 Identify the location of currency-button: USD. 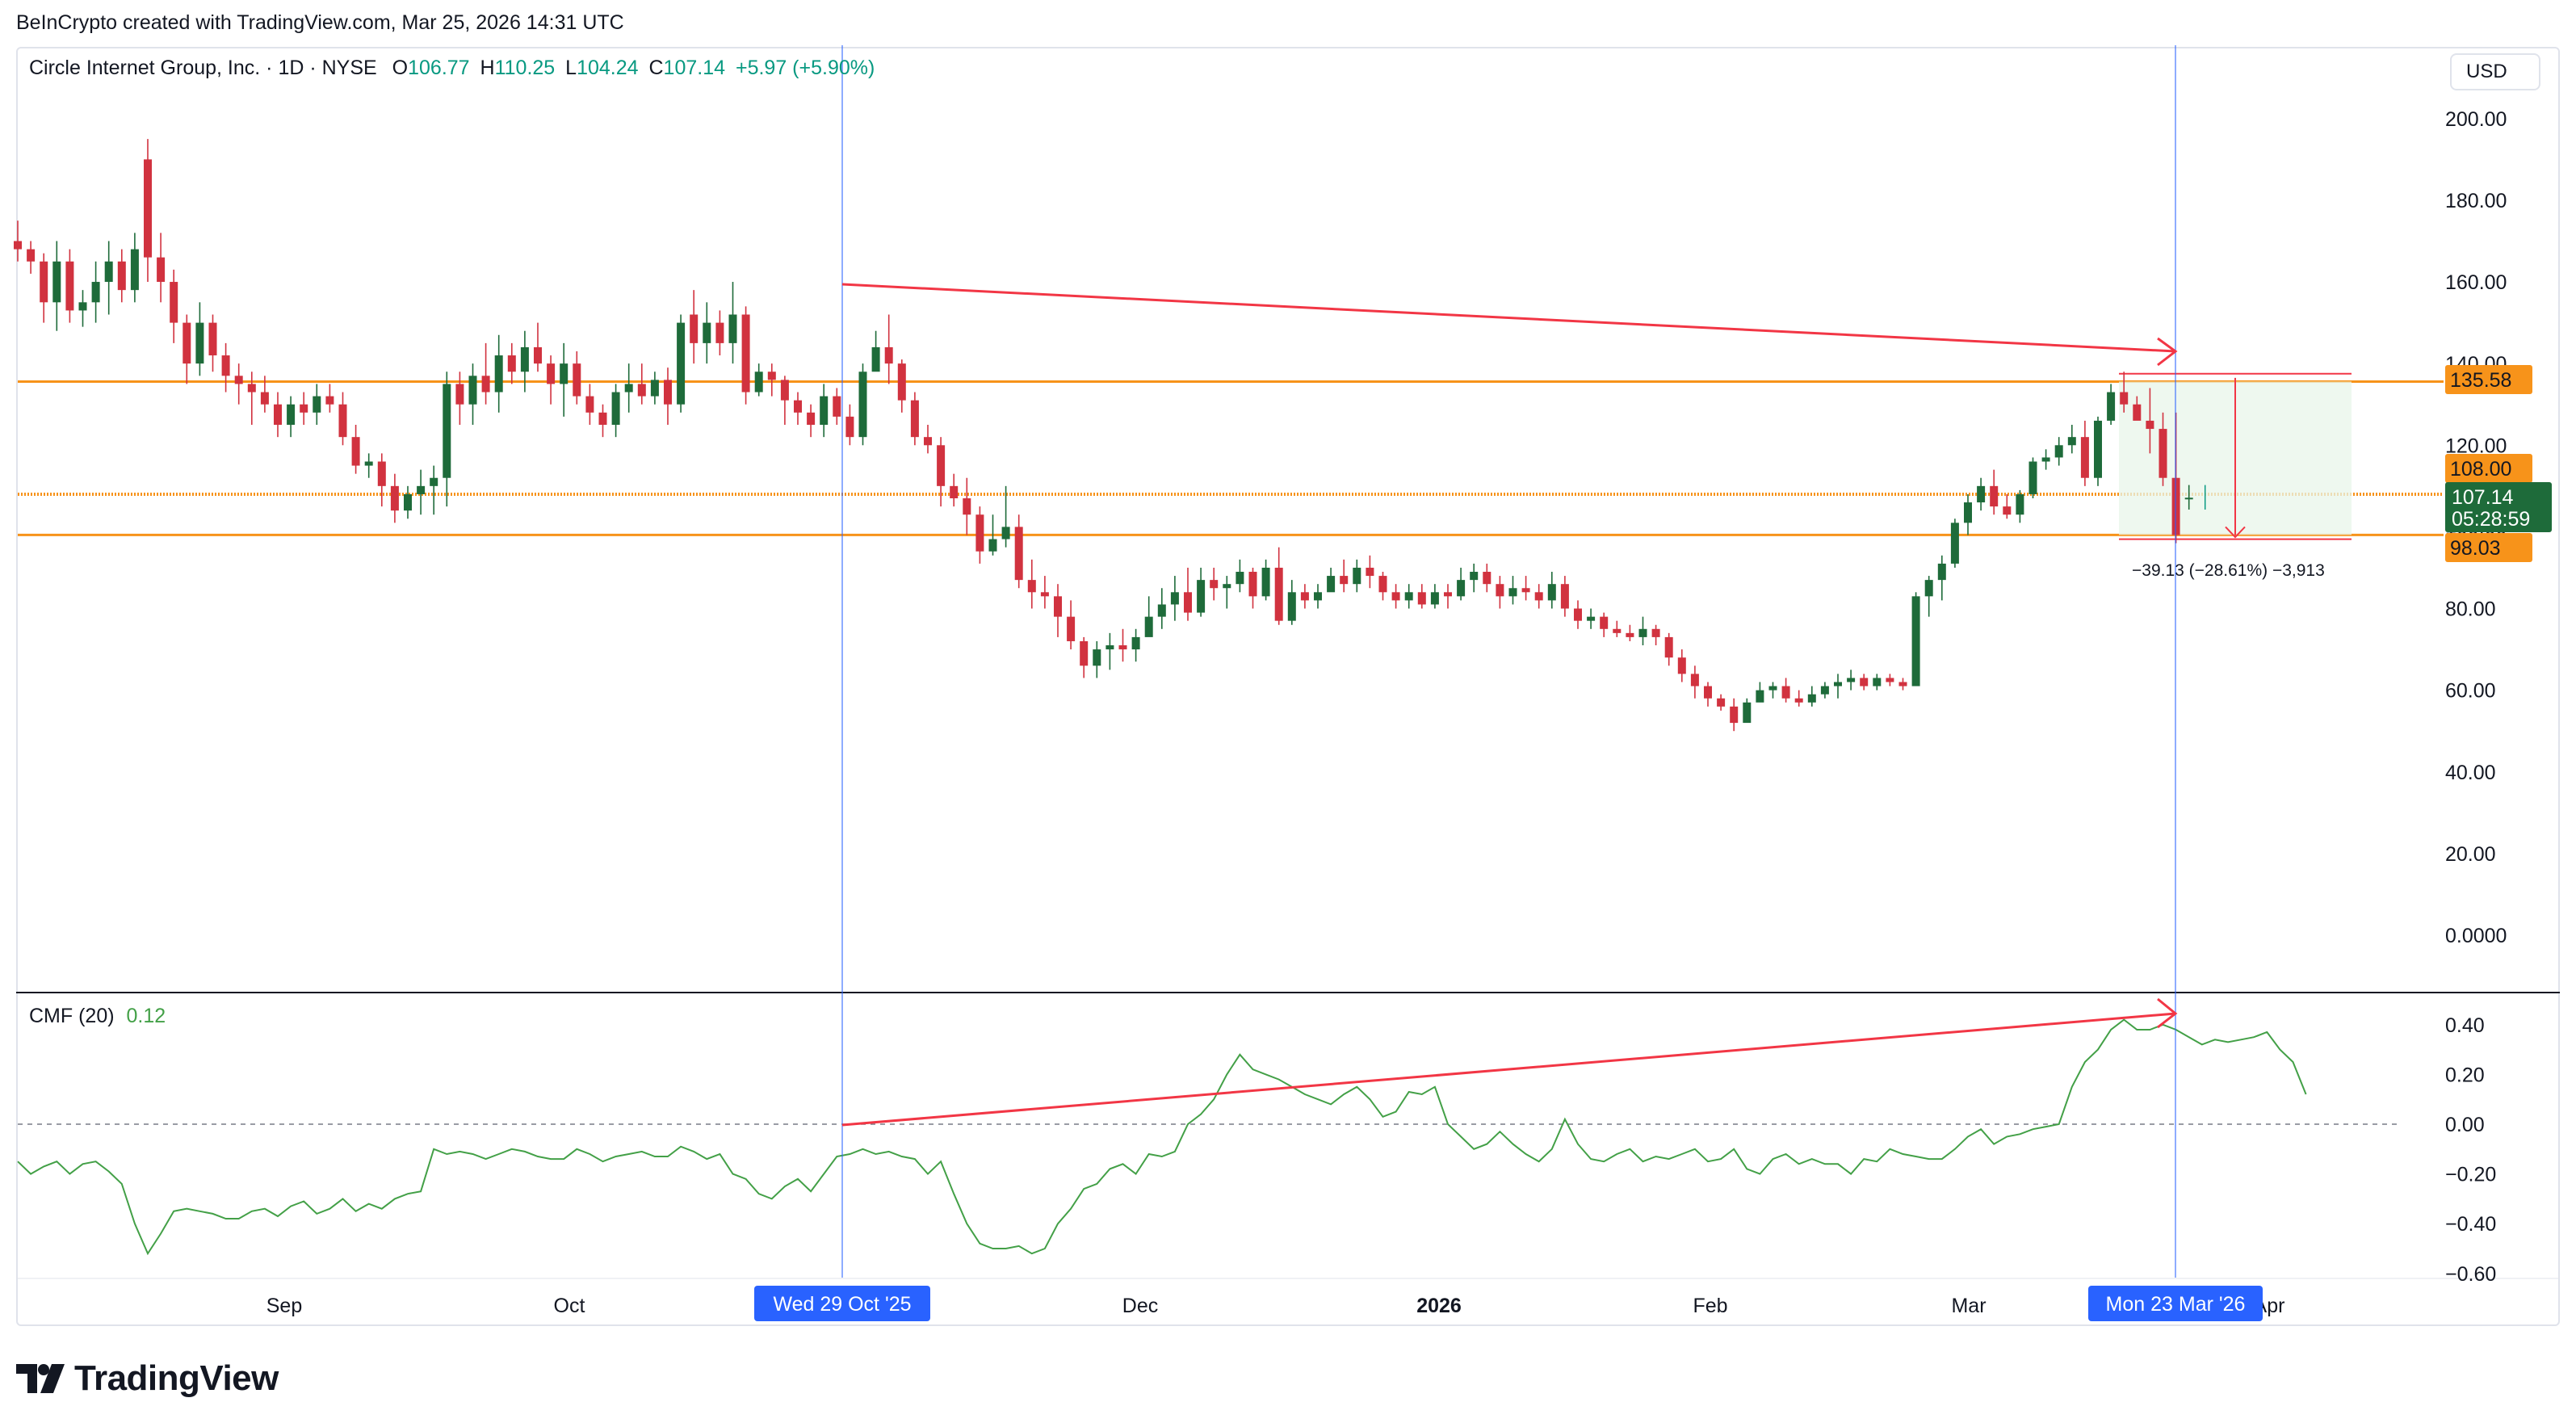
(2495, 71).